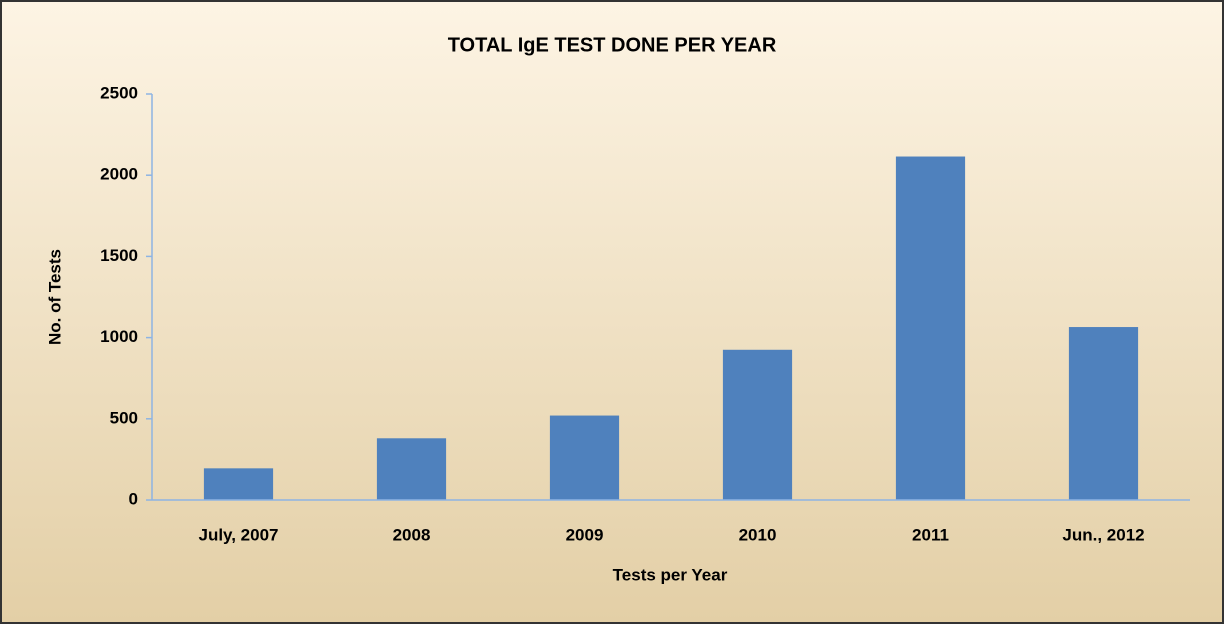 The height and width of the screenshot is (624, 1224). I want to click on y-axis-title: No. of Tests, so click(54, 297).